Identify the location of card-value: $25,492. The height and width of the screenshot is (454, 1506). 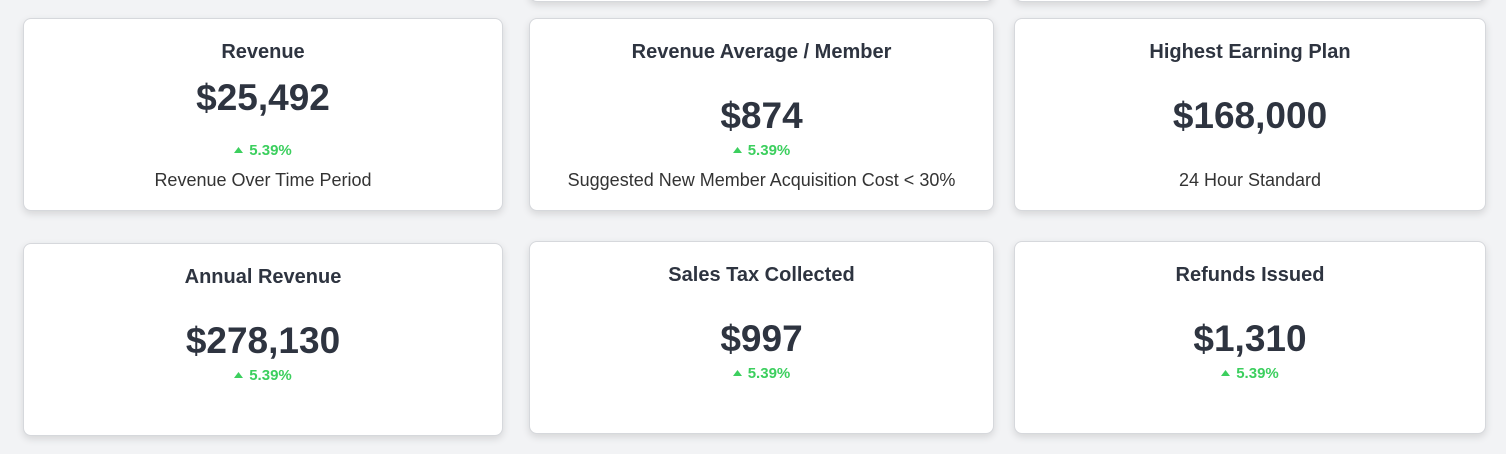
(263, 97).